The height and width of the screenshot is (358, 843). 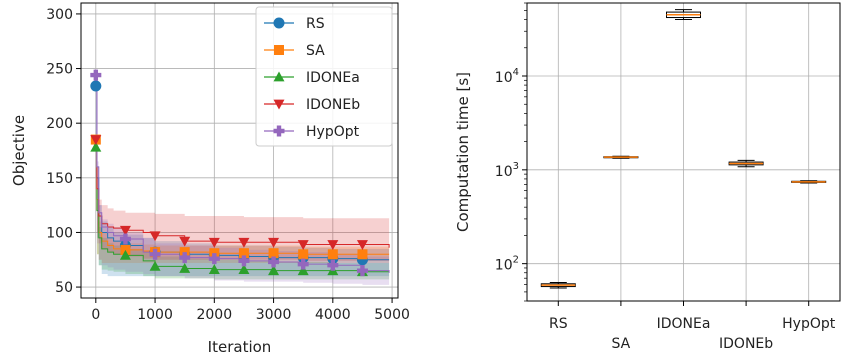 What do you see at coordinates (315, 24) in the screenshot?
I see `legend-label-rs: RS` at bounding box center [315, 24].